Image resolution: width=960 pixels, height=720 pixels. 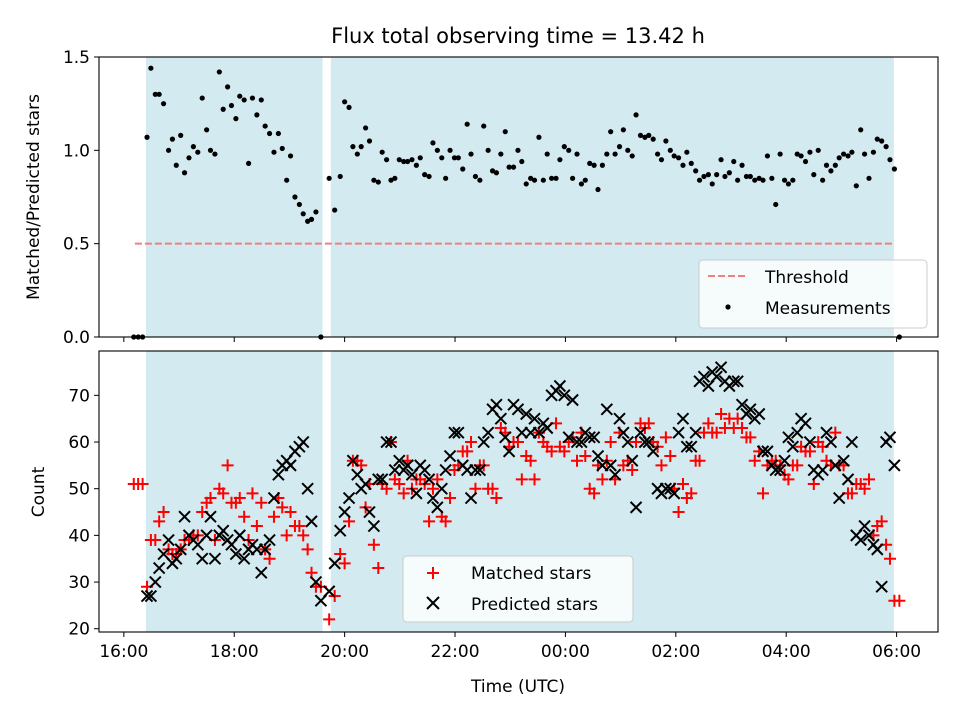 What do you see at coordinates (534, 605) in the screenshot?
I see `predicted-legend-label: Predicted stars` at bounding box center [534, 605].